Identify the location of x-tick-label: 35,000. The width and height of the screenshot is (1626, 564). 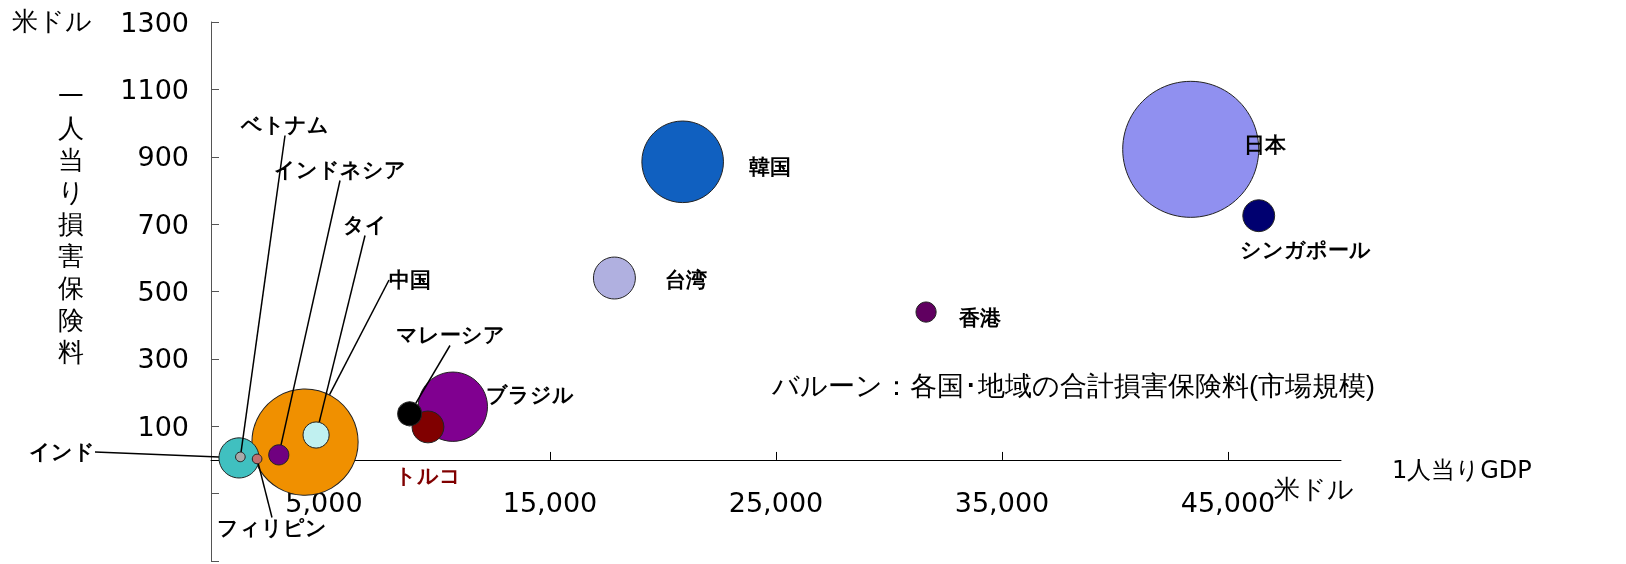
(1002, 502).